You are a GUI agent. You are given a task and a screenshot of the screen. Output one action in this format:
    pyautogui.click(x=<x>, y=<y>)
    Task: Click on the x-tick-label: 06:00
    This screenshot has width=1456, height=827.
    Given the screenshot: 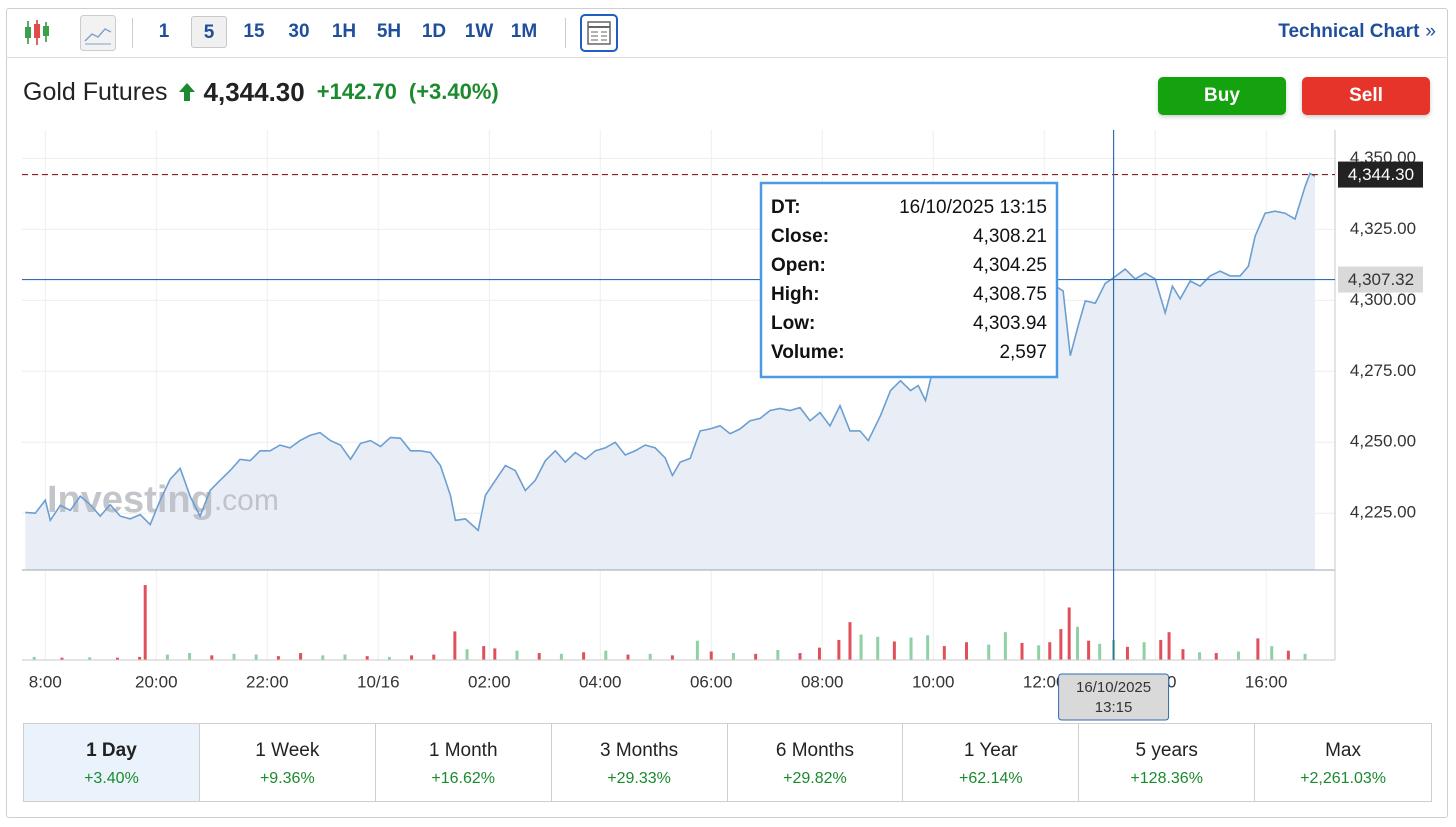 What is the action you would take?
    pyautogui.click(x=711, y=681)
    